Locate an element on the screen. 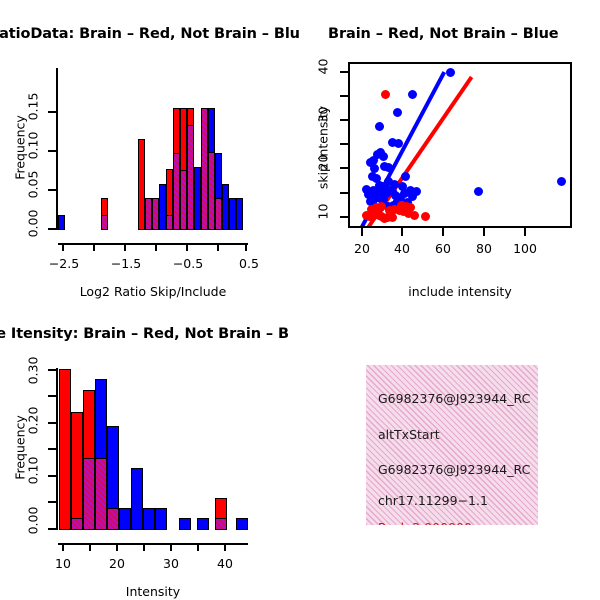  intensity-y-tick-0.00: 0.00 is located at coordinates (33, 520).